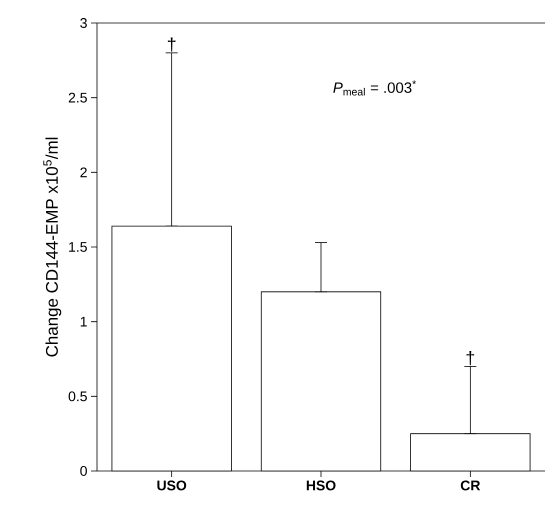  What do you see at coordinates (321, 485) in the screenshot?
I see `x-tick-label: HSO` at bounding box center [321, 485].